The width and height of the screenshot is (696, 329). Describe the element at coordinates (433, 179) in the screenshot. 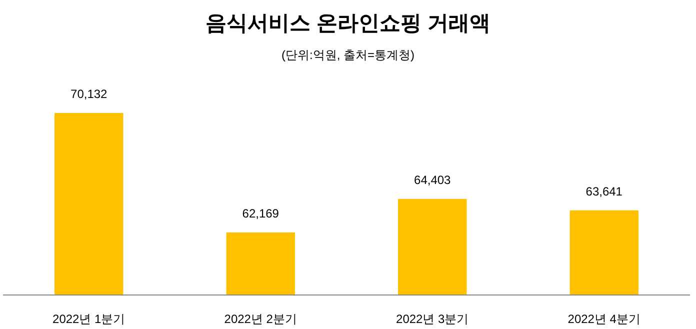

I see `data-label: 64,403` at that location.